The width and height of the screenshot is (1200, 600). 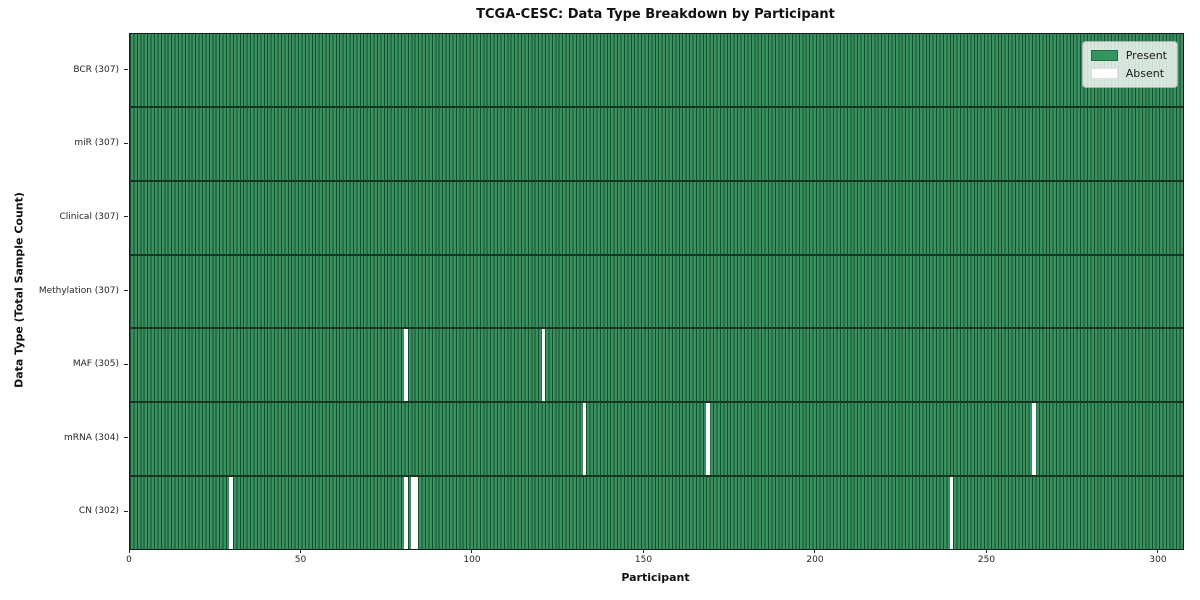 I want to click on legend-label: Present, so click(x=1146, y=55).